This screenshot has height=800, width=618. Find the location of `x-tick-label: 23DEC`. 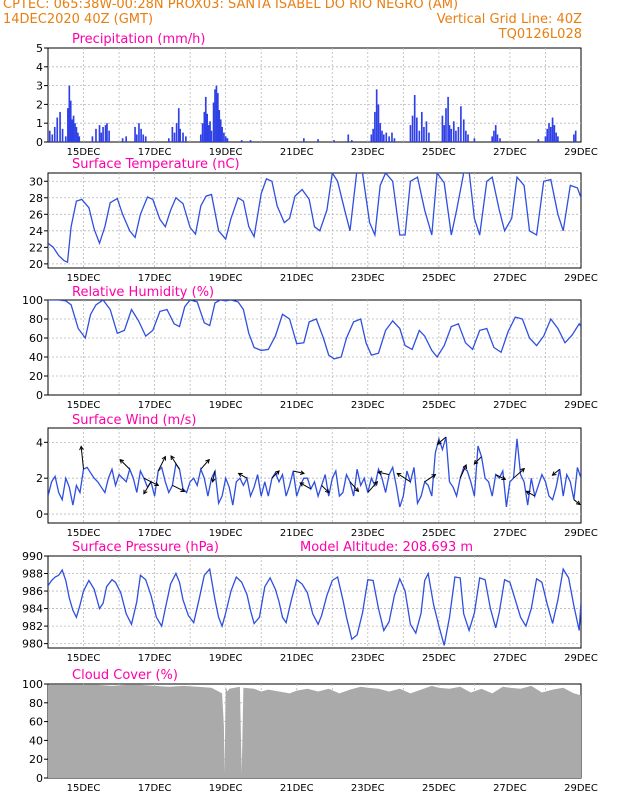

x-tick-label: 23DEC is located at coordinates (368, 278).